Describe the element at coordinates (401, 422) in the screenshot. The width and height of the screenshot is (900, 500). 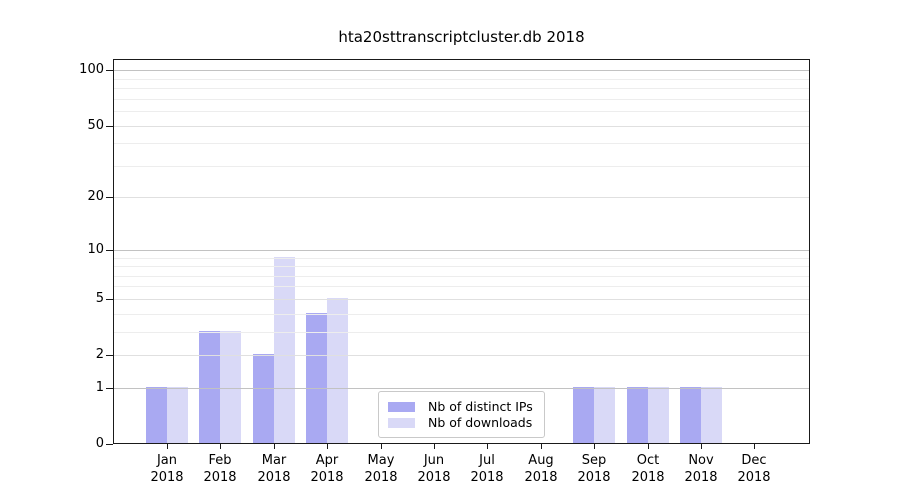
I see `legend-swatch-downloads` at that location.